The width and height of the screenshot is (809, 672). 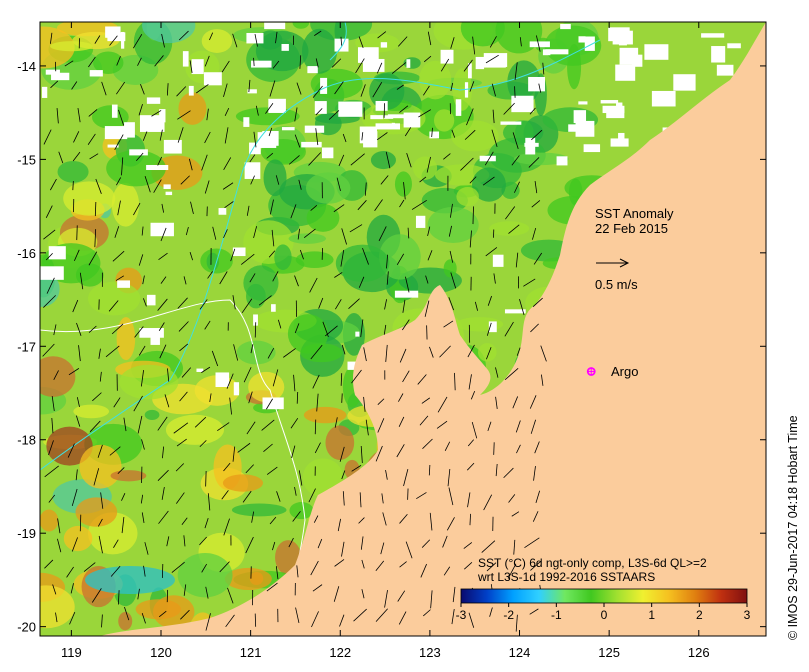 What do you see at coordinates (699, 652) in the screenshot?
I see `x-tick-label: 126` at bounding box center [699, 652].